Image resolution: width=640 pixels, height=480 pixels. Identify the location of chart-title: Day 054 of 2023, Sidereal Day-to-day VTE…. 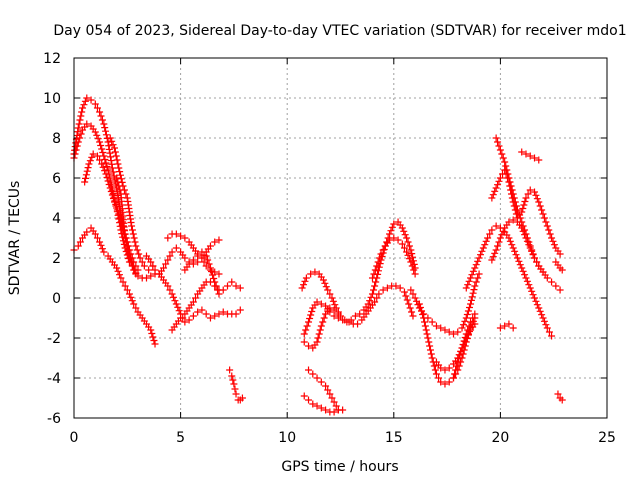
(339, 31).